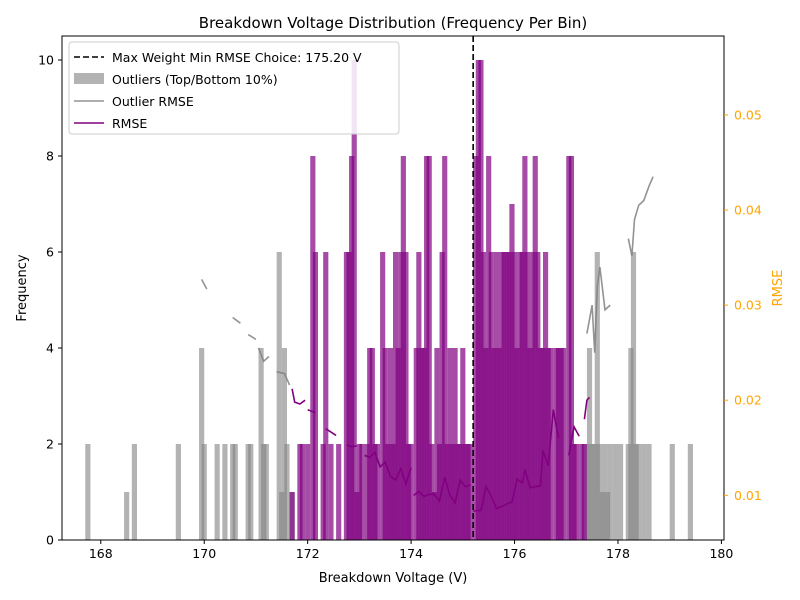 The image size is (800, 600). I want to click on rmse-lines, so click(441, 450).